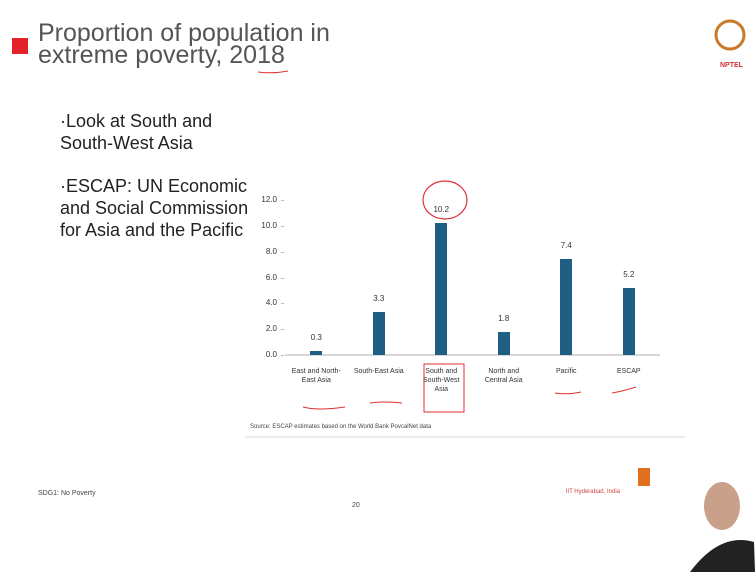  I want to click on y-tick-label: 6.0, so click(271, 277).